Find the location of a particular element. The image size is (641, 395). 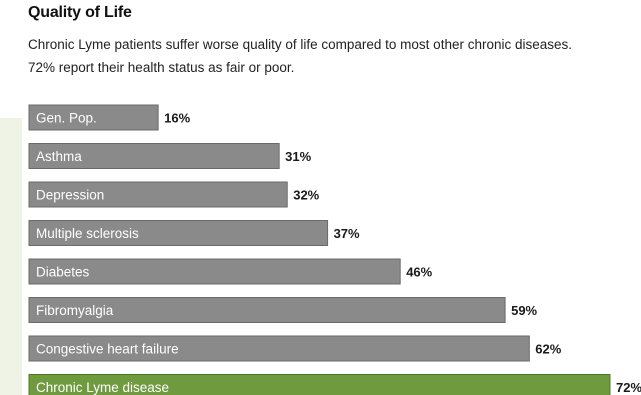

bar-group: Multiple sclerosis 37% is located at coordinates (194, 233).